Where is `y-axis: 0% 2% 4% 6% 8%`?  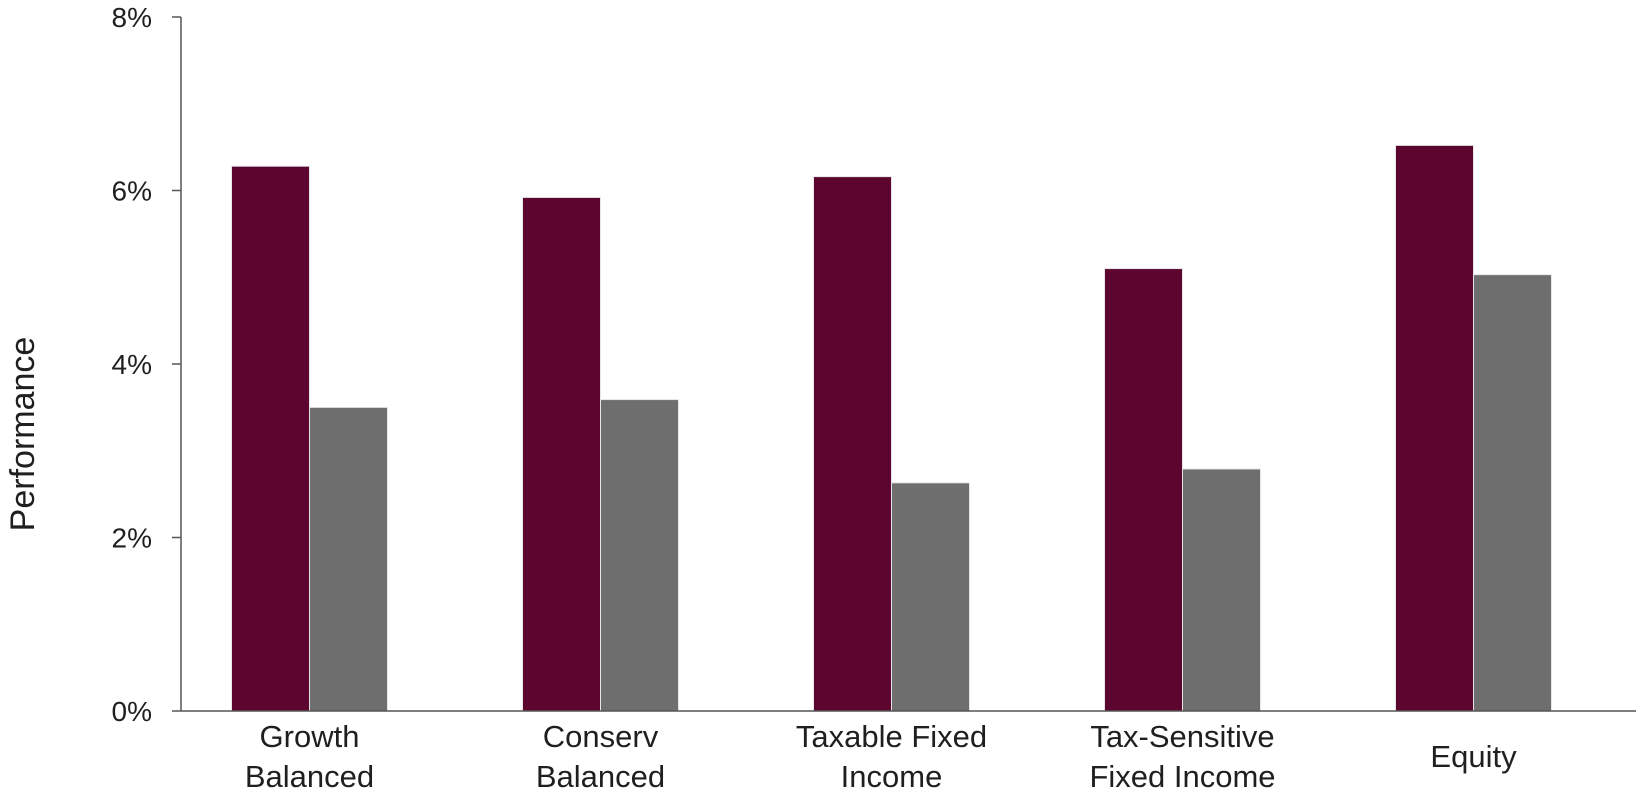 y-axis: 0% 2% 4% 6% 8% is located at coordinates (147, 364).